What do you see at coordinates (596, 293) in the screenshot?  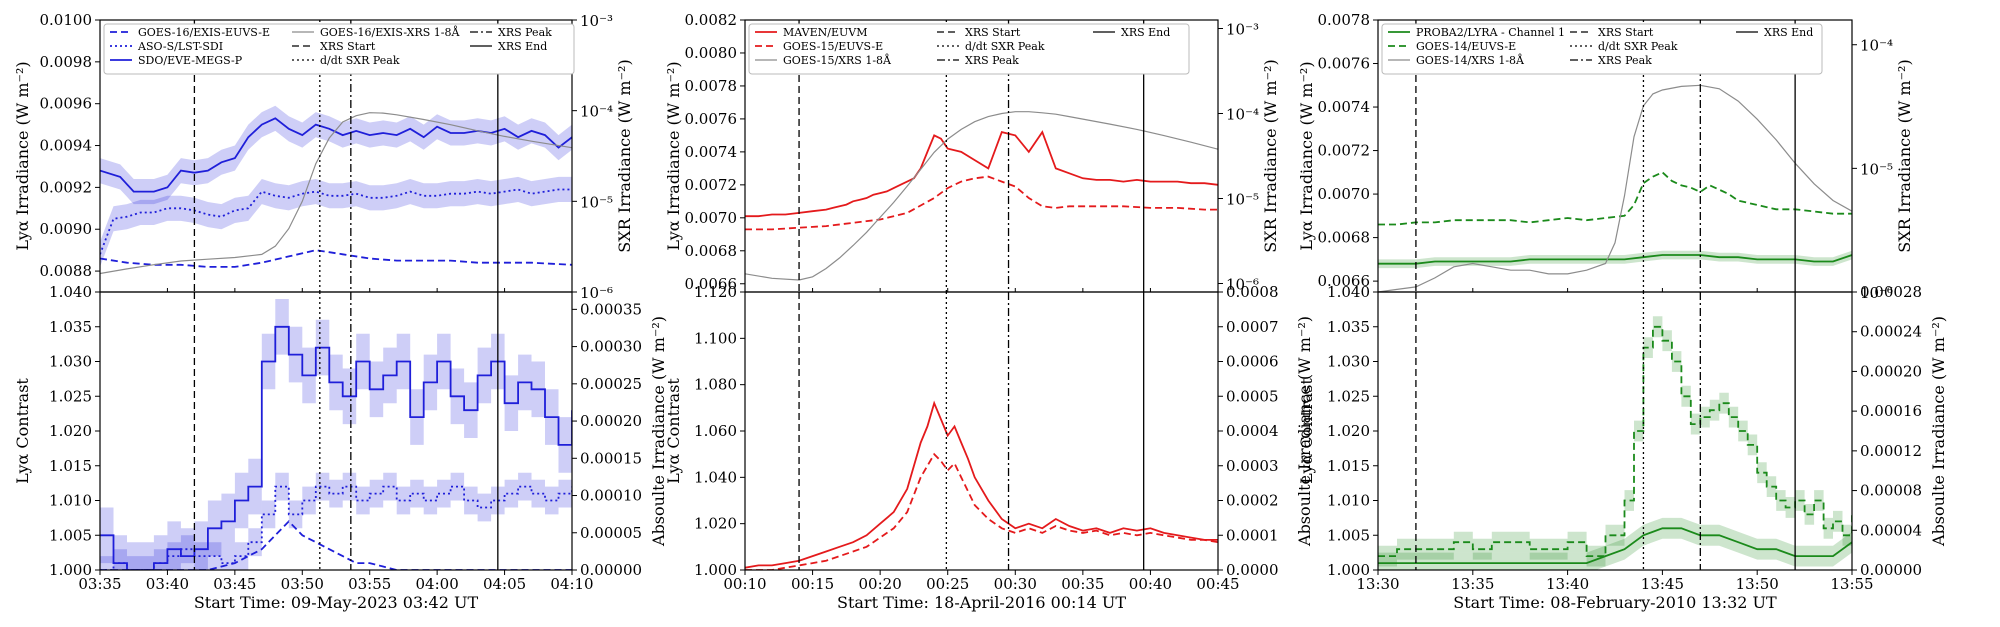 I see `right-tick-label: 10⁻⁶` at bounding box center [596, 293].